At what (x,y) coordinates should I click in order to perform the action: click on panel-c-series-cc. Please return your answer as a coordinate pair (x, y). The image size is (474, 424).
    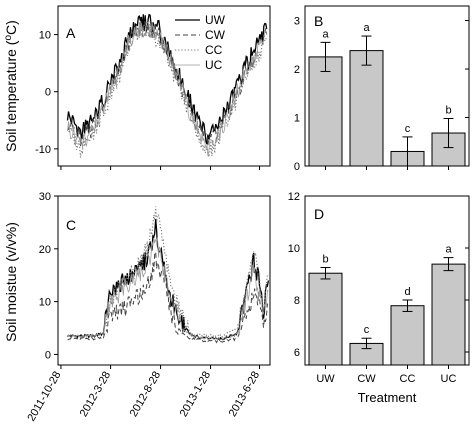
    Looking at the image, I should click on (168, 272).